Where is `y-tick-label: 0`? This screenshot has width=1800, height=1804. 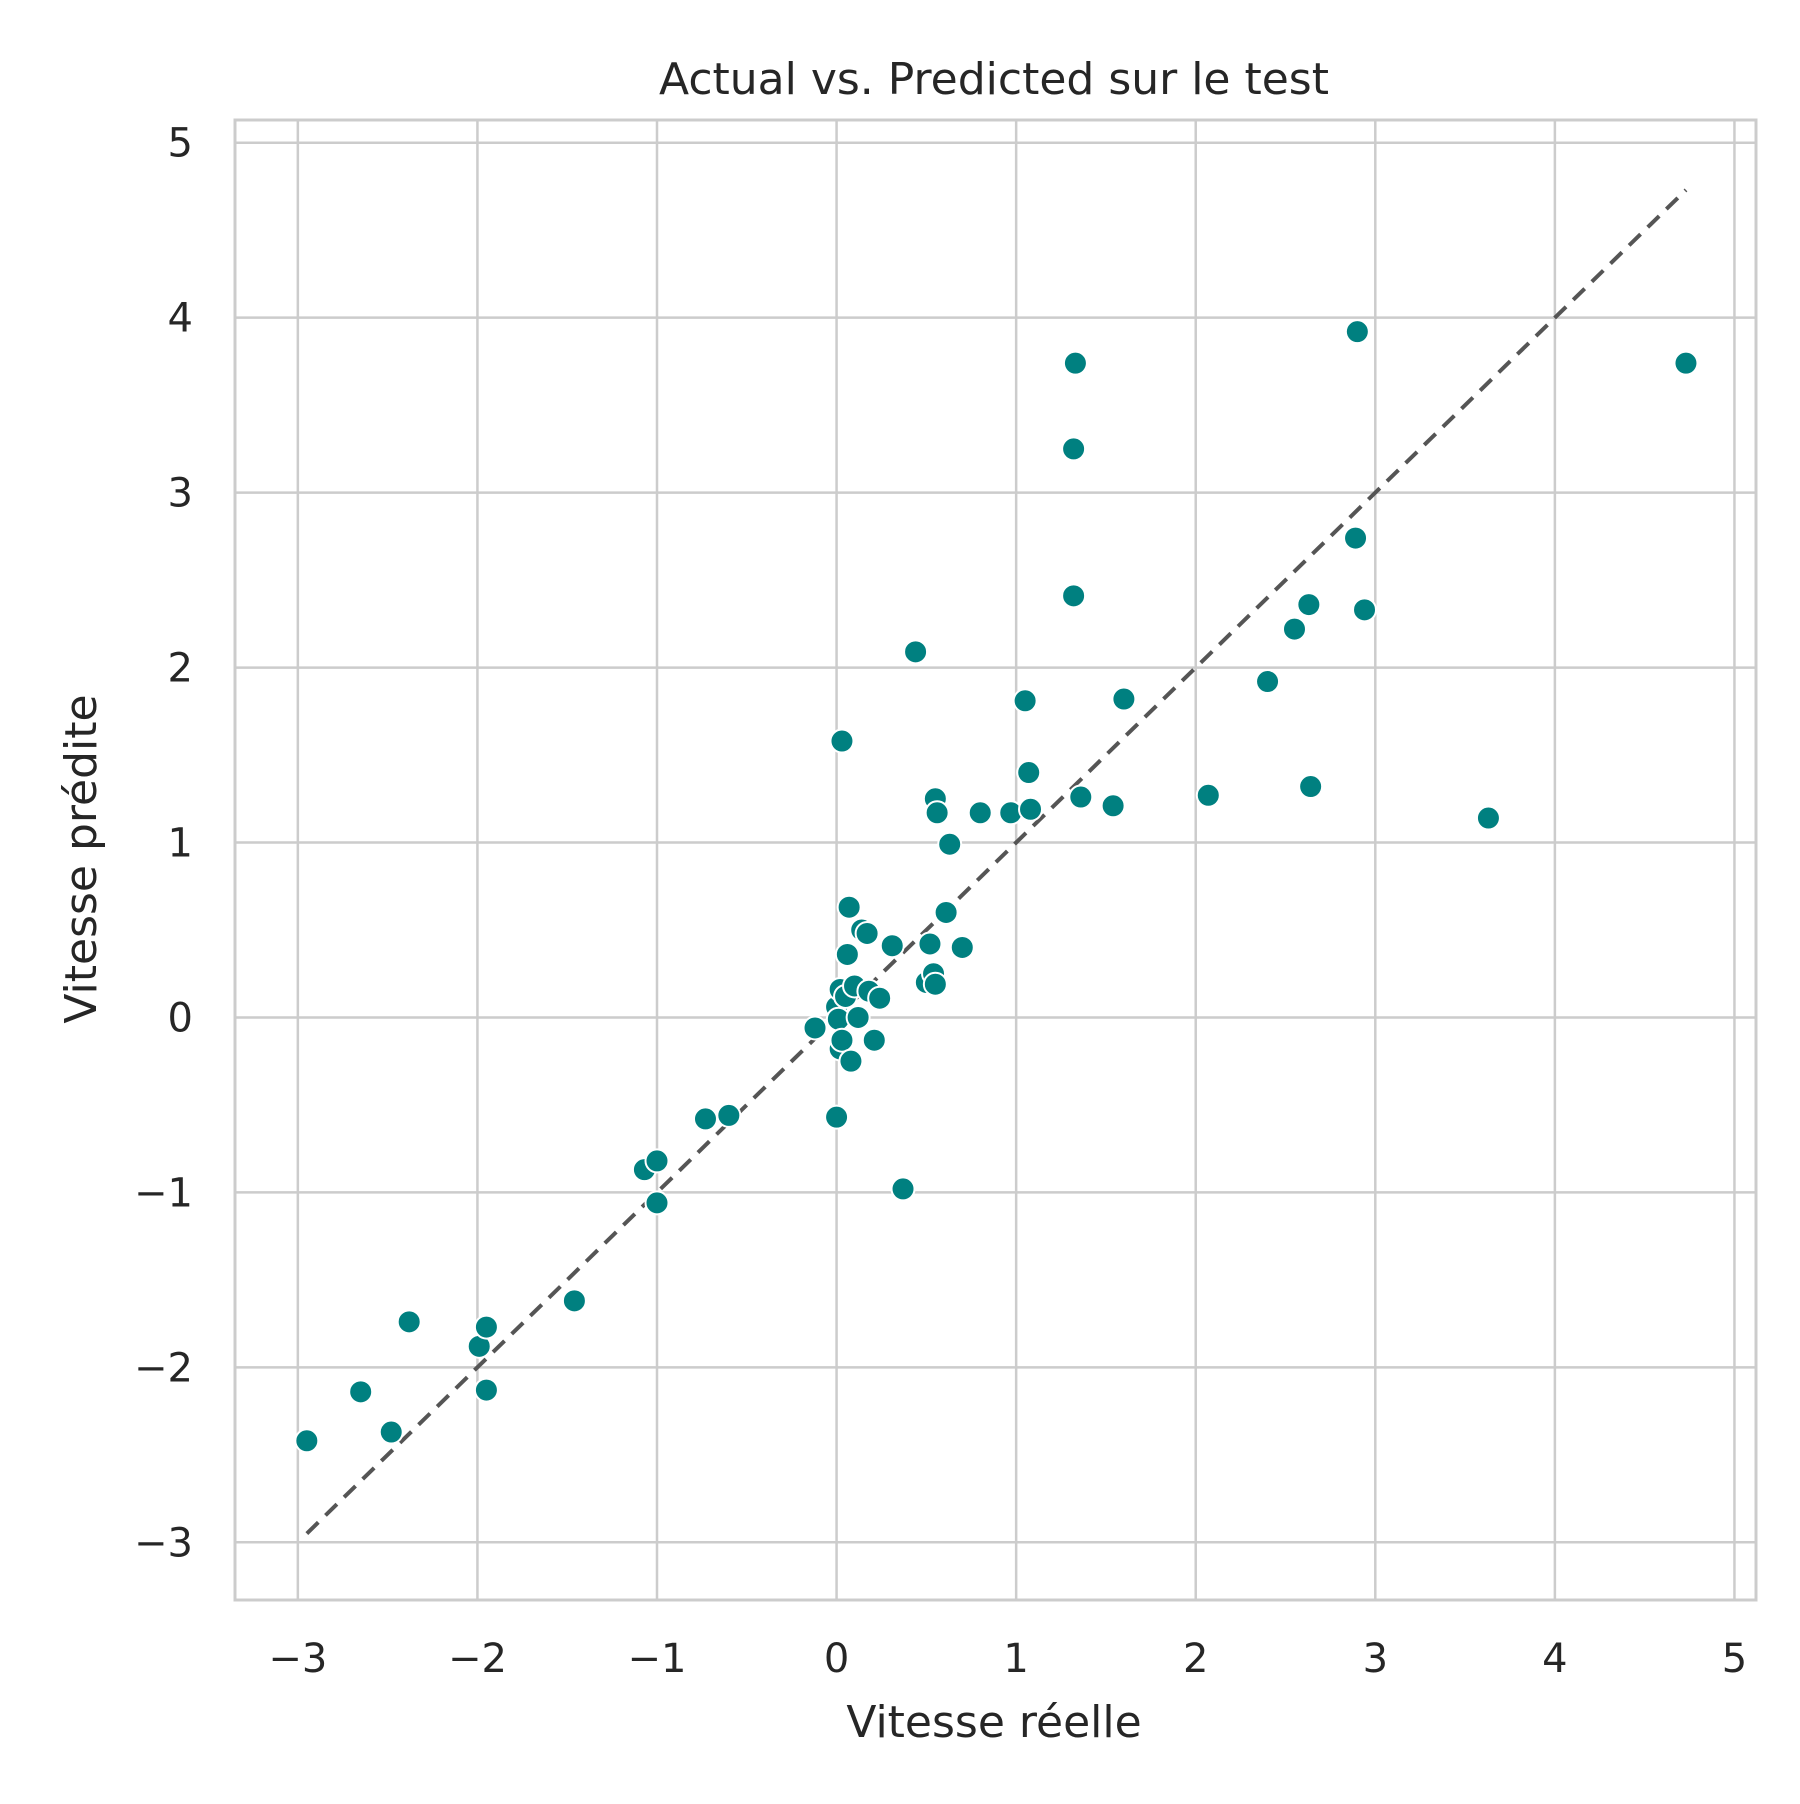 y-tick-label: 0 is located at coordinates (180, 1018).